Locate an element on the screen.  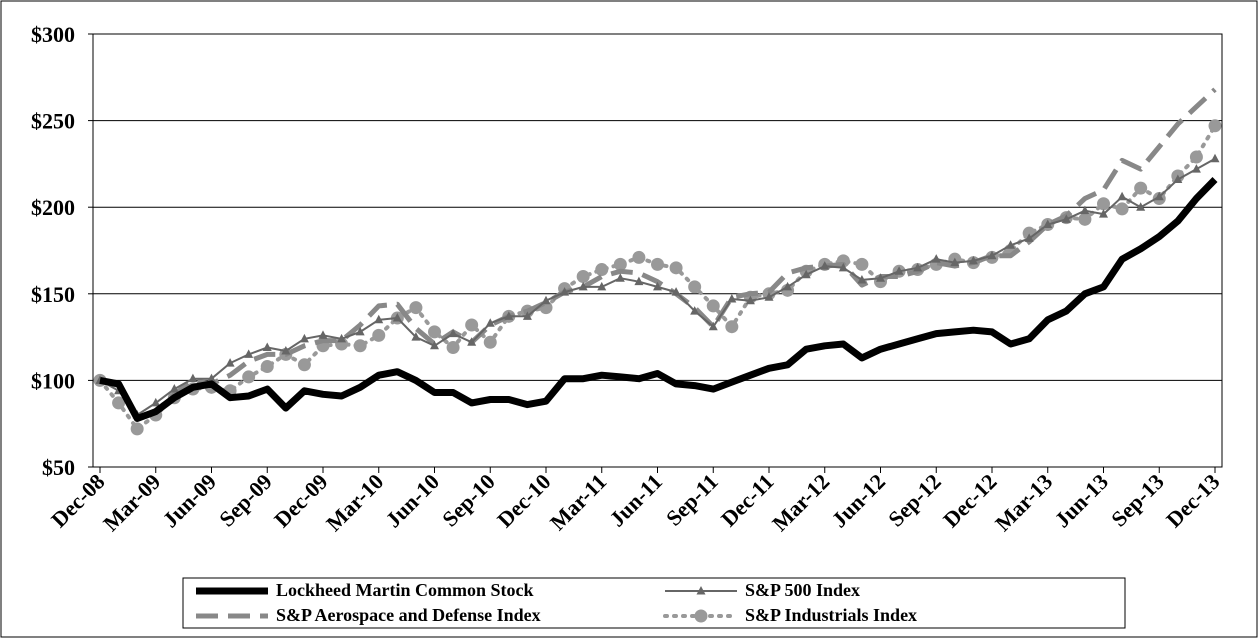
x-tick-label: Mar-13 is located at coordinates (1023, 502).